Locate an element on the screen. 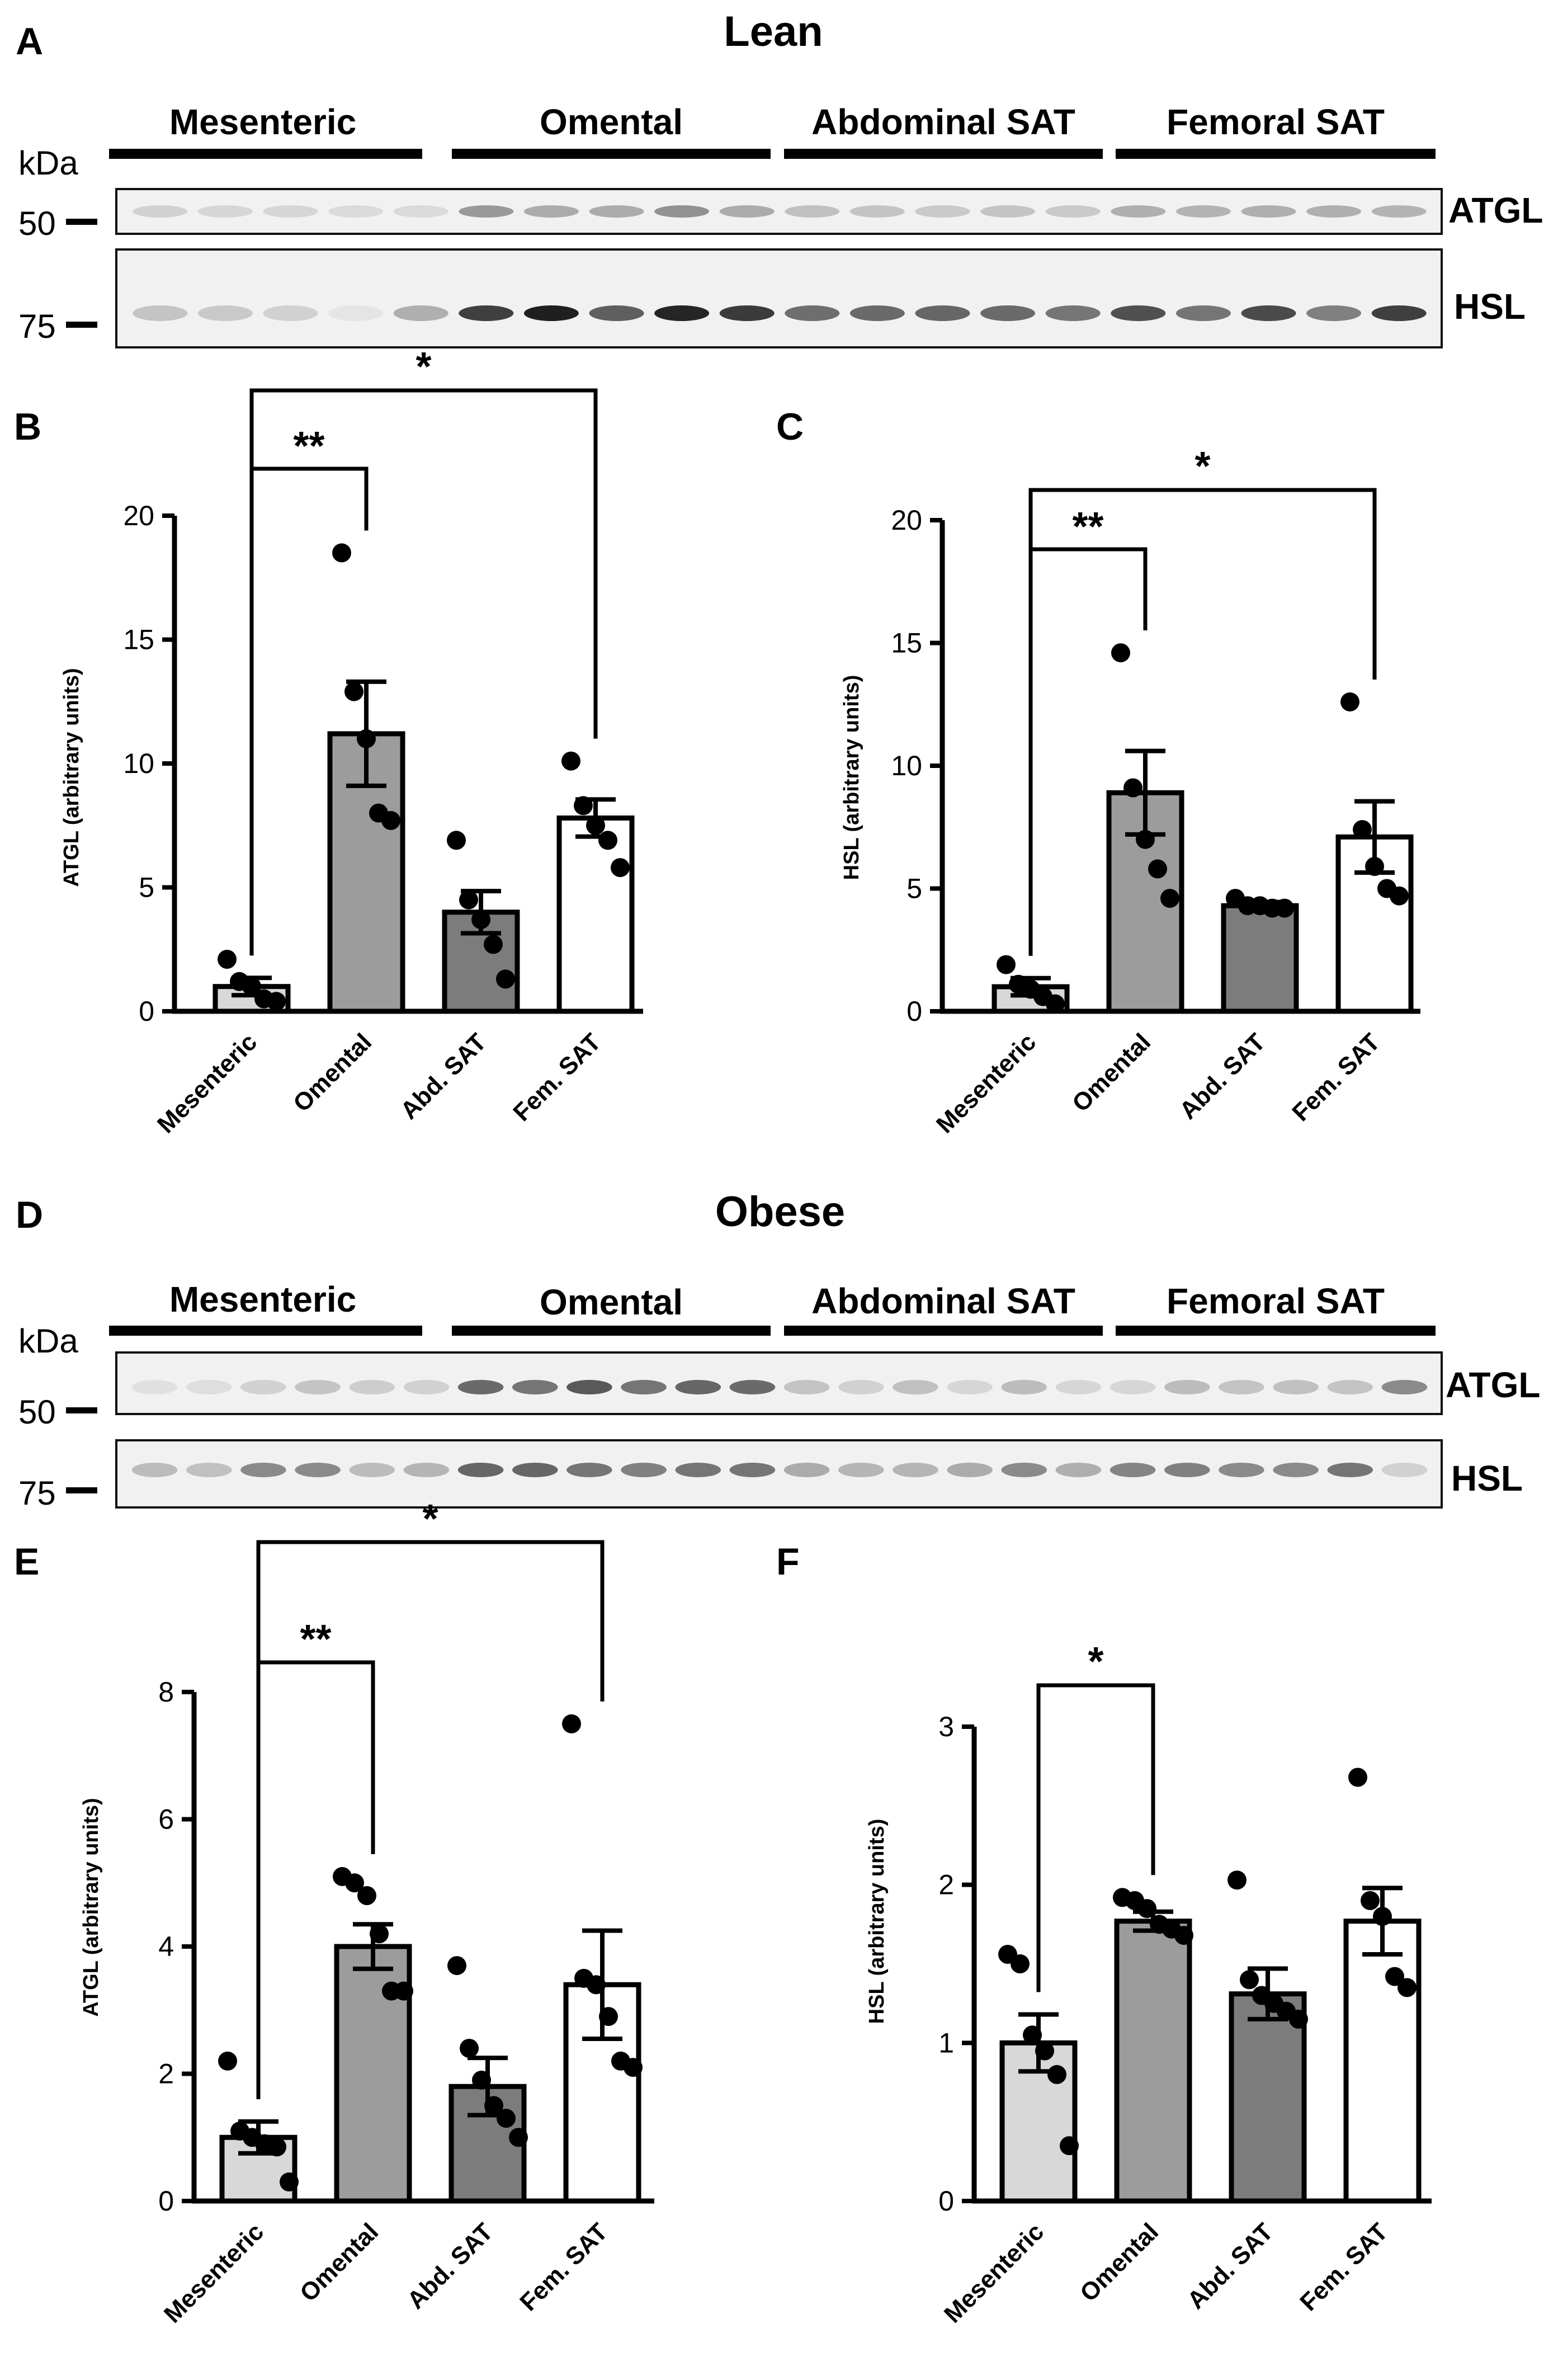 Image resolution: width=1558 pixels, height=2380 pixels. panel-label-f: F is located at coordinates (788, 1561).